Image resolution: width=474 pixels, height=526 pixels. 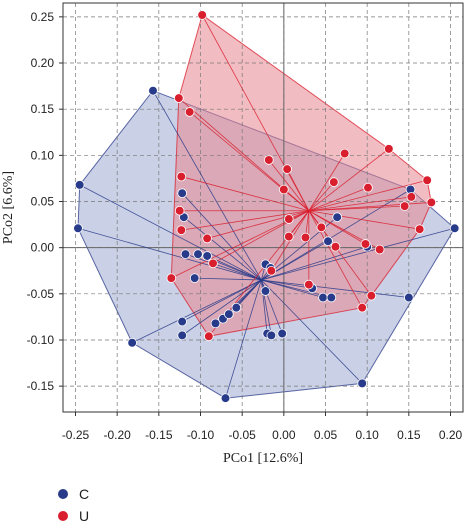 What do you see at coordinates (159, 435) in the screenshot?
I see `x-tick-label: -0.15` at bounding box center [159, 435].